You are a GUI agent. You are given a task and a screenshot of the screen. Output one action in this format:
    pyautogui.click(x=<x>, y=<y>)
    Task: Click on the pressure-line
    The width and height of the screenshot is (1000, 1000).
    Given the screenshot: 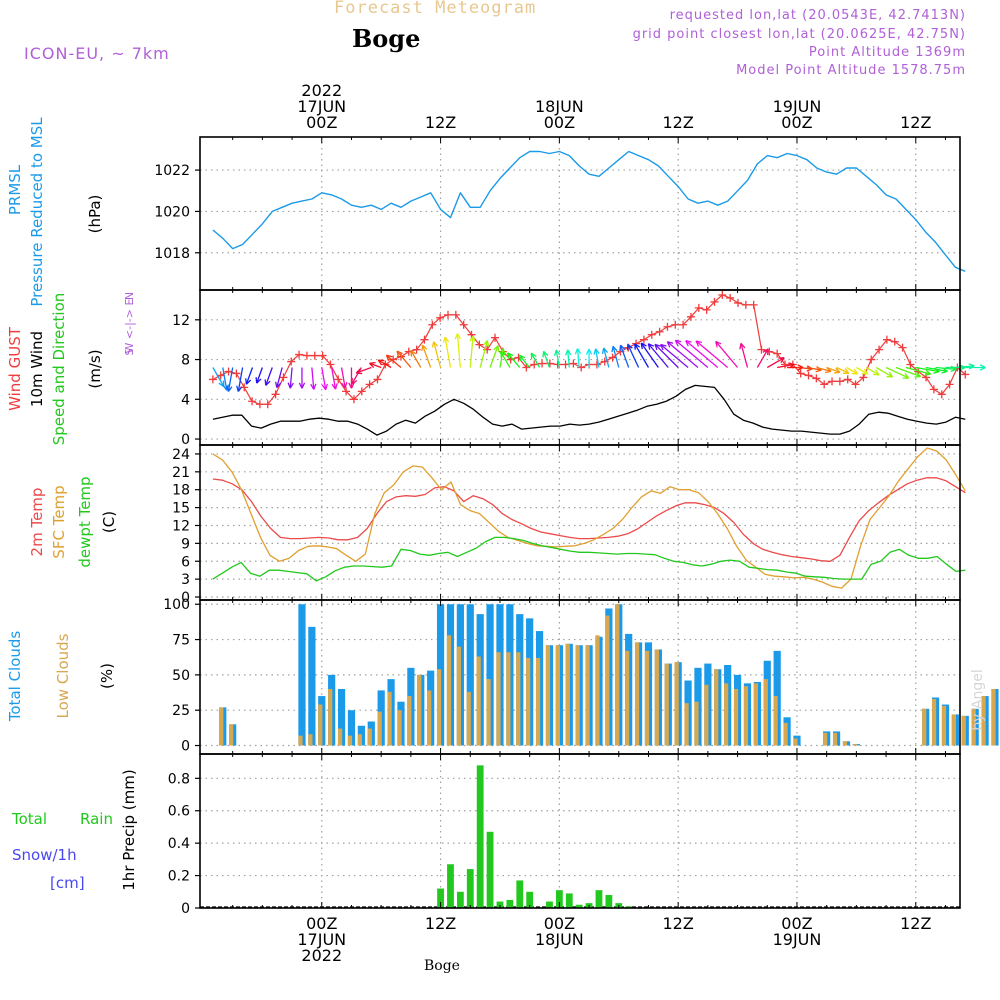 What is the action you would take?
    pyautogui.click(x=589, y=211)
    